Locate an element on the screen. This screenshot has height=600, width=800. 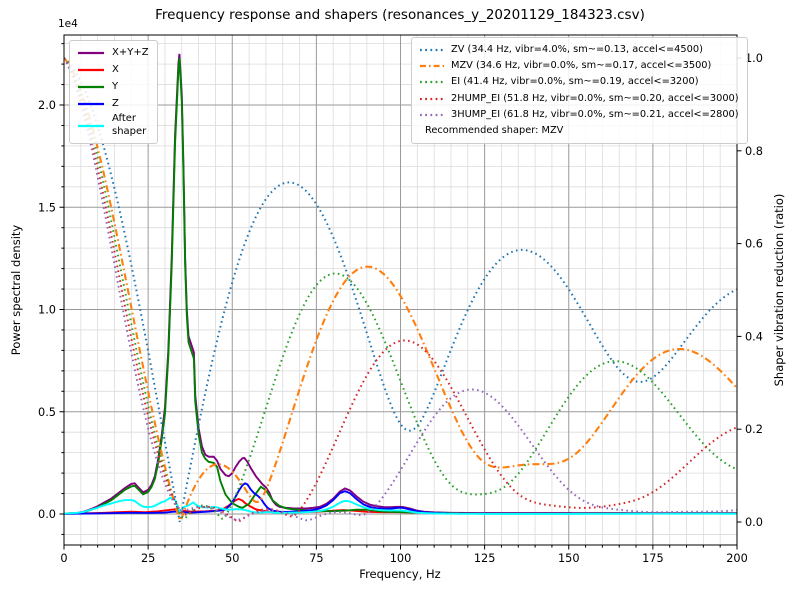
left-tick-label-0.5: 0.5 is located at coordinates (47, 412).